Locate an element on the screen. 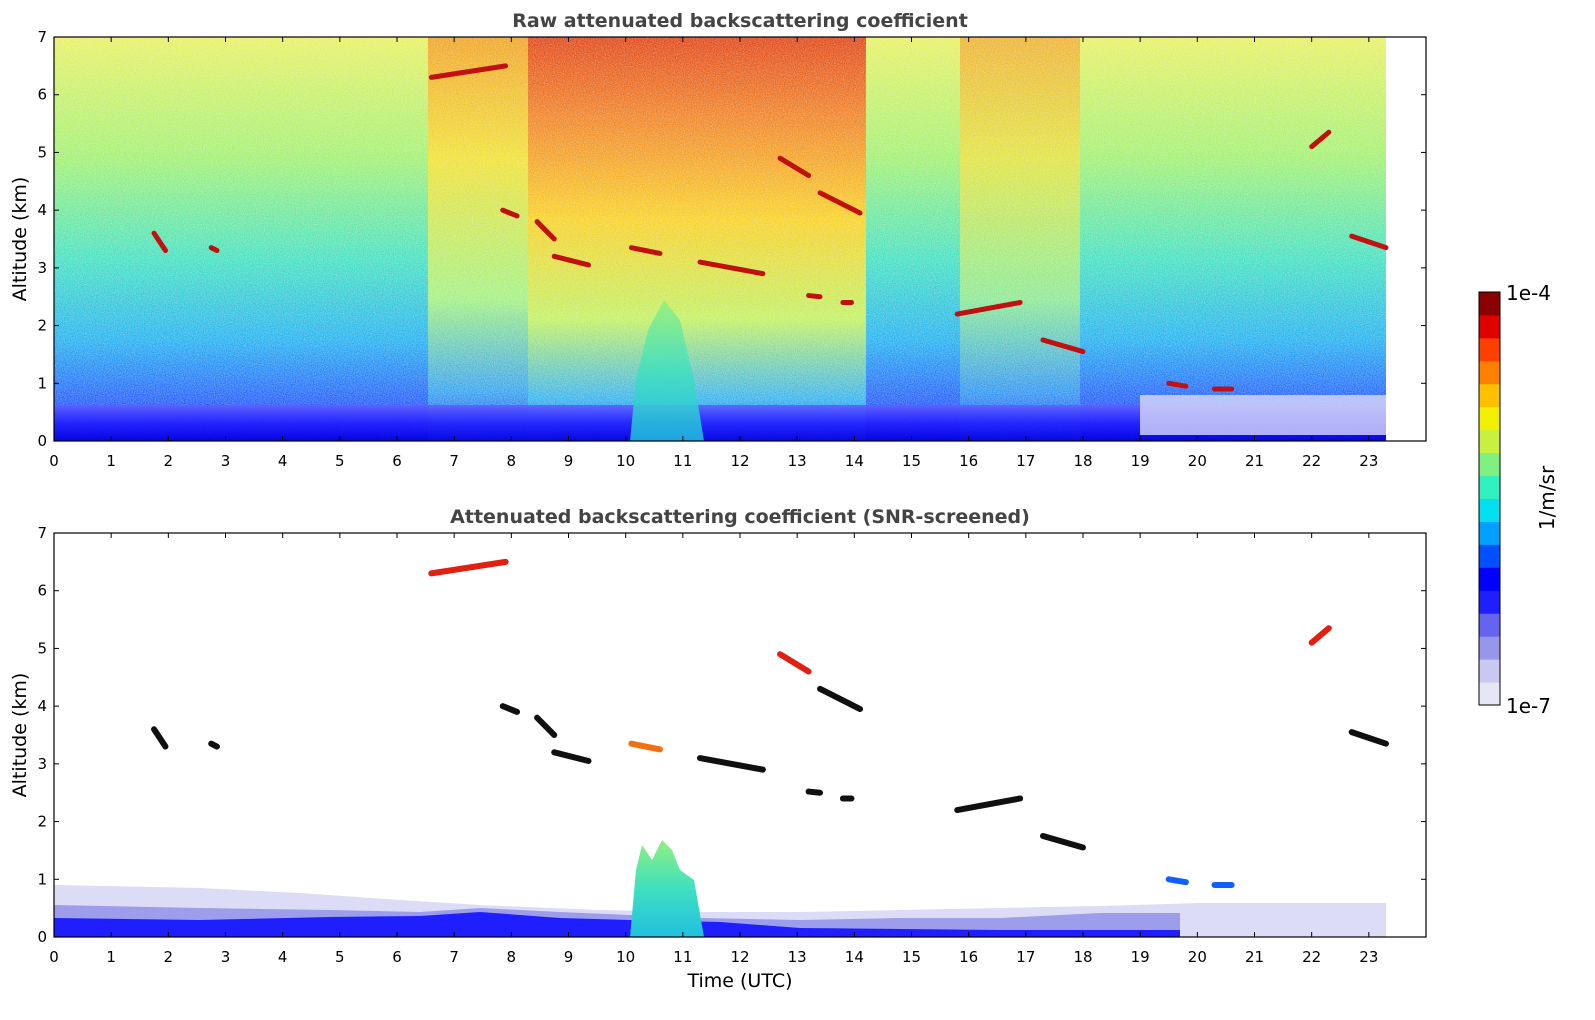  x-tick-label: 2 is located at coordinates (169, 957).